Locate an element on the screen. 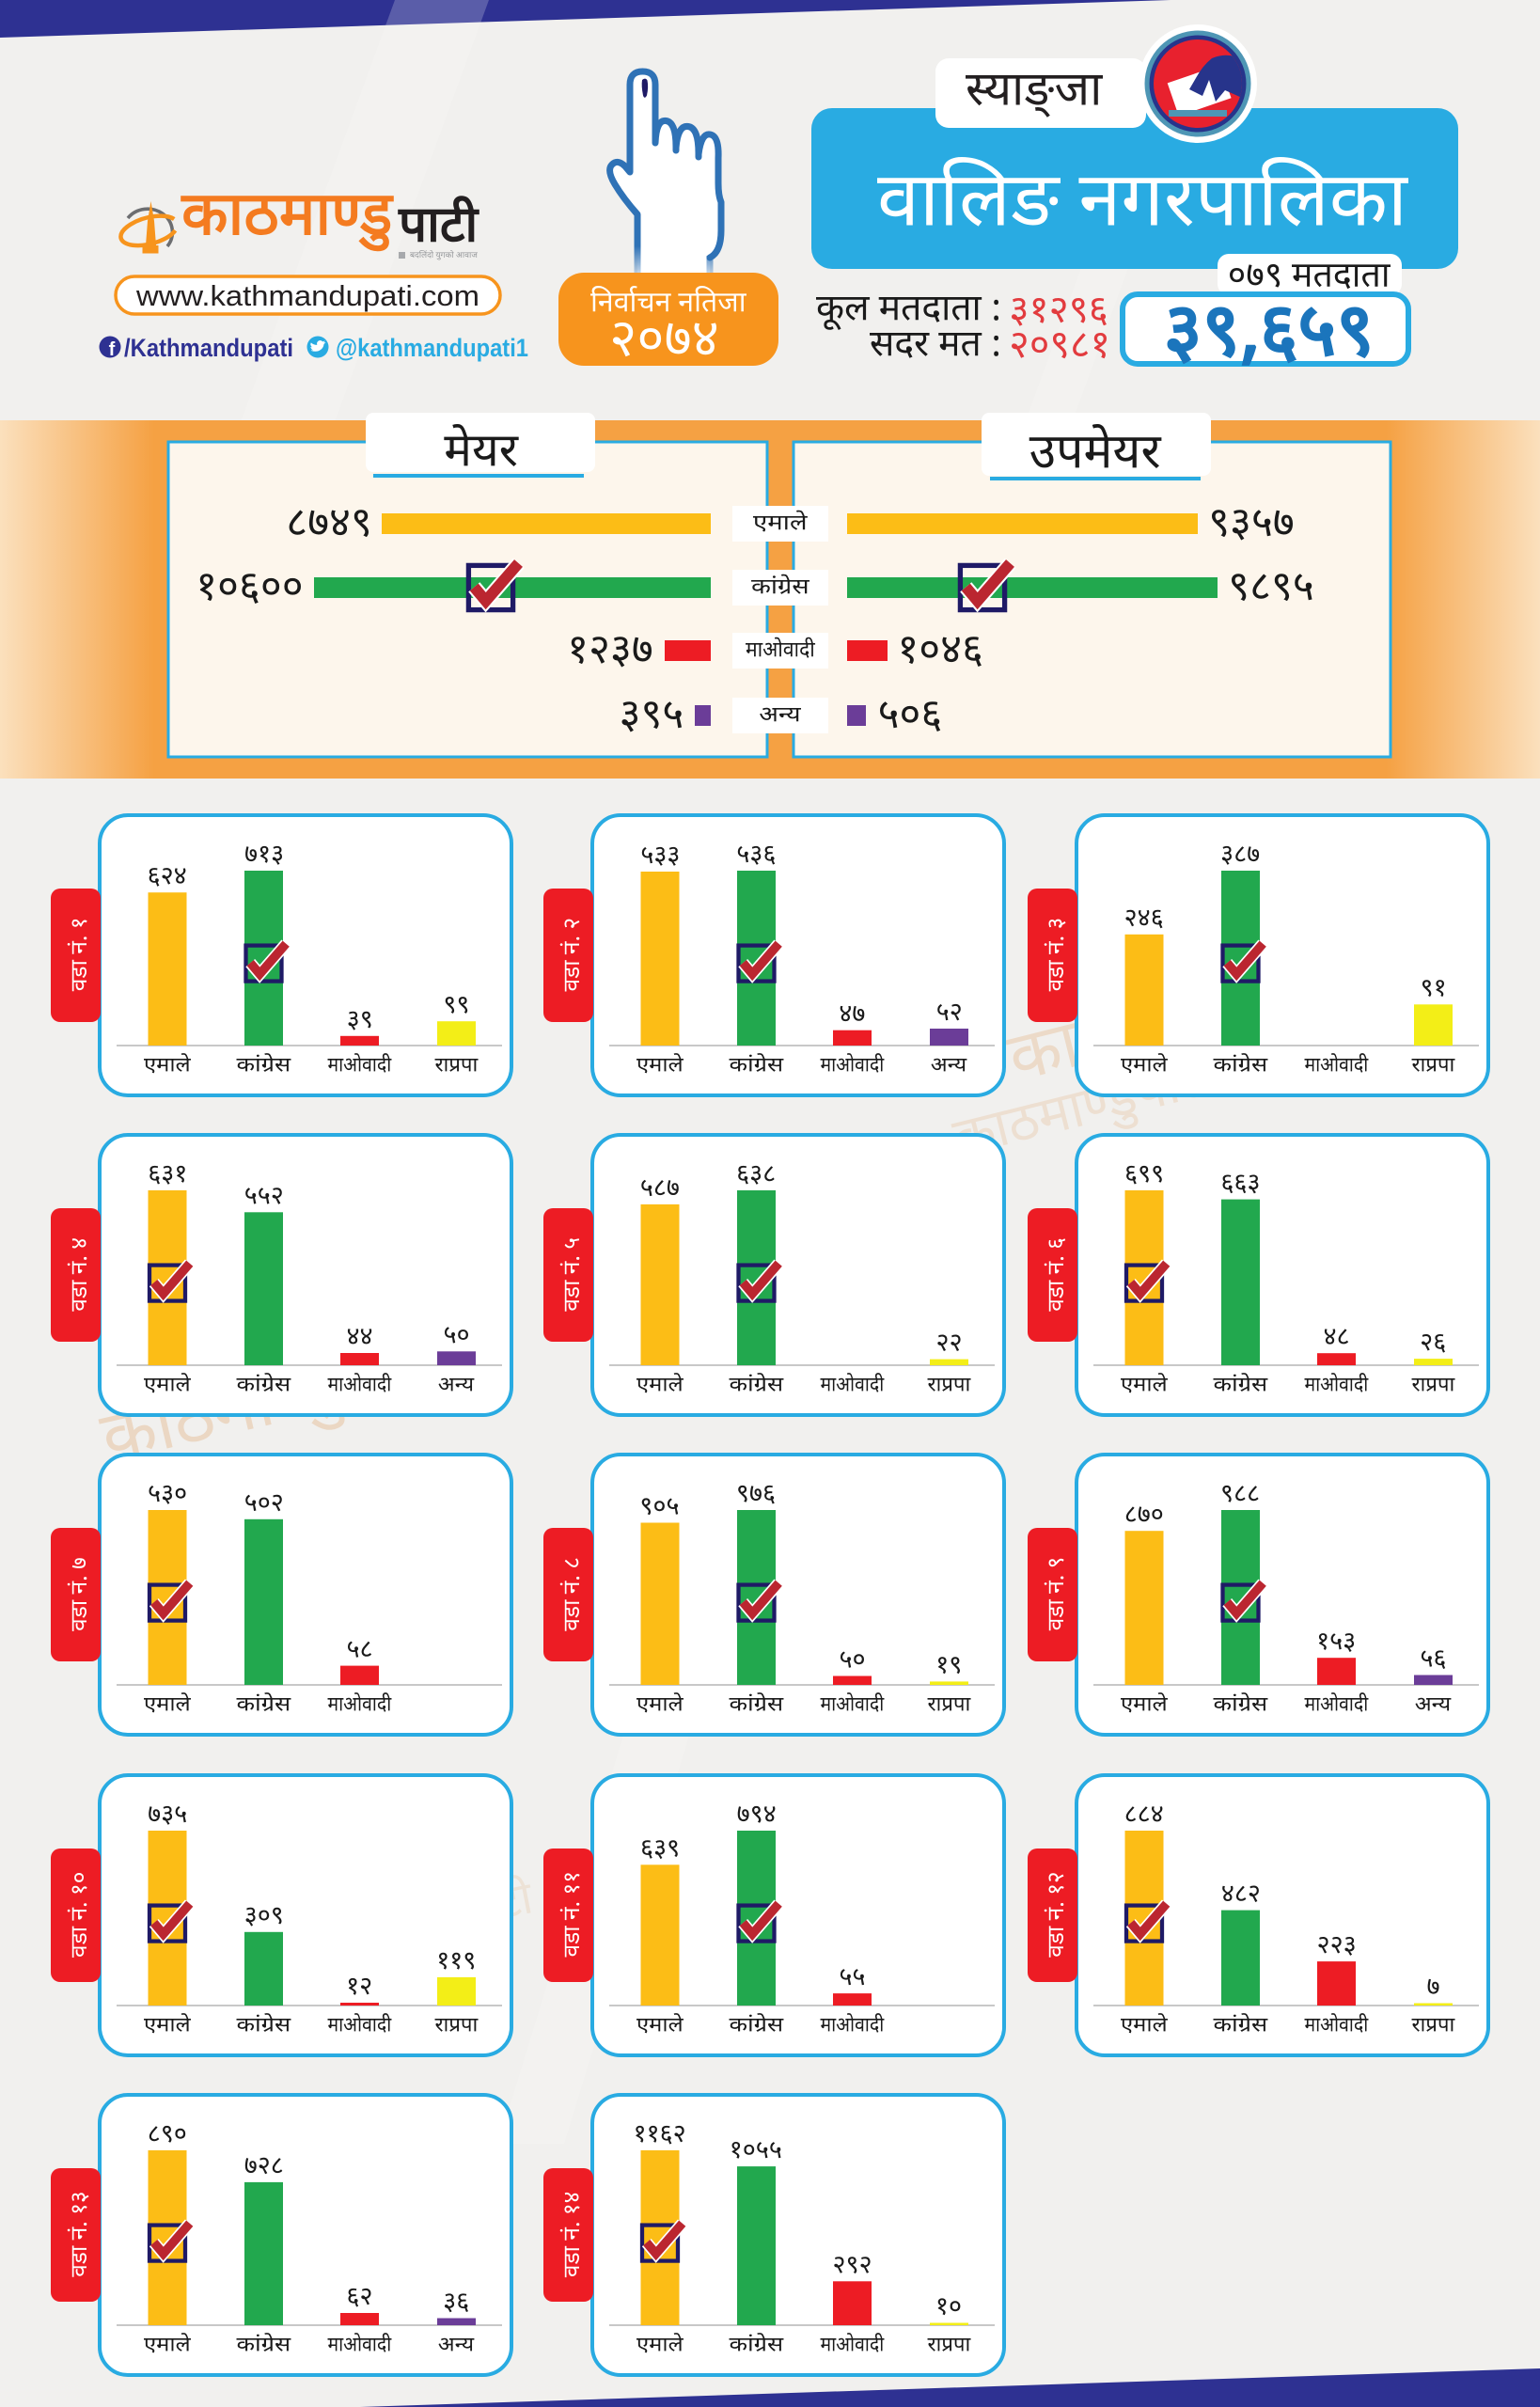  svg-text: www.kathmandupati.com is located at coordinates (307, 295).